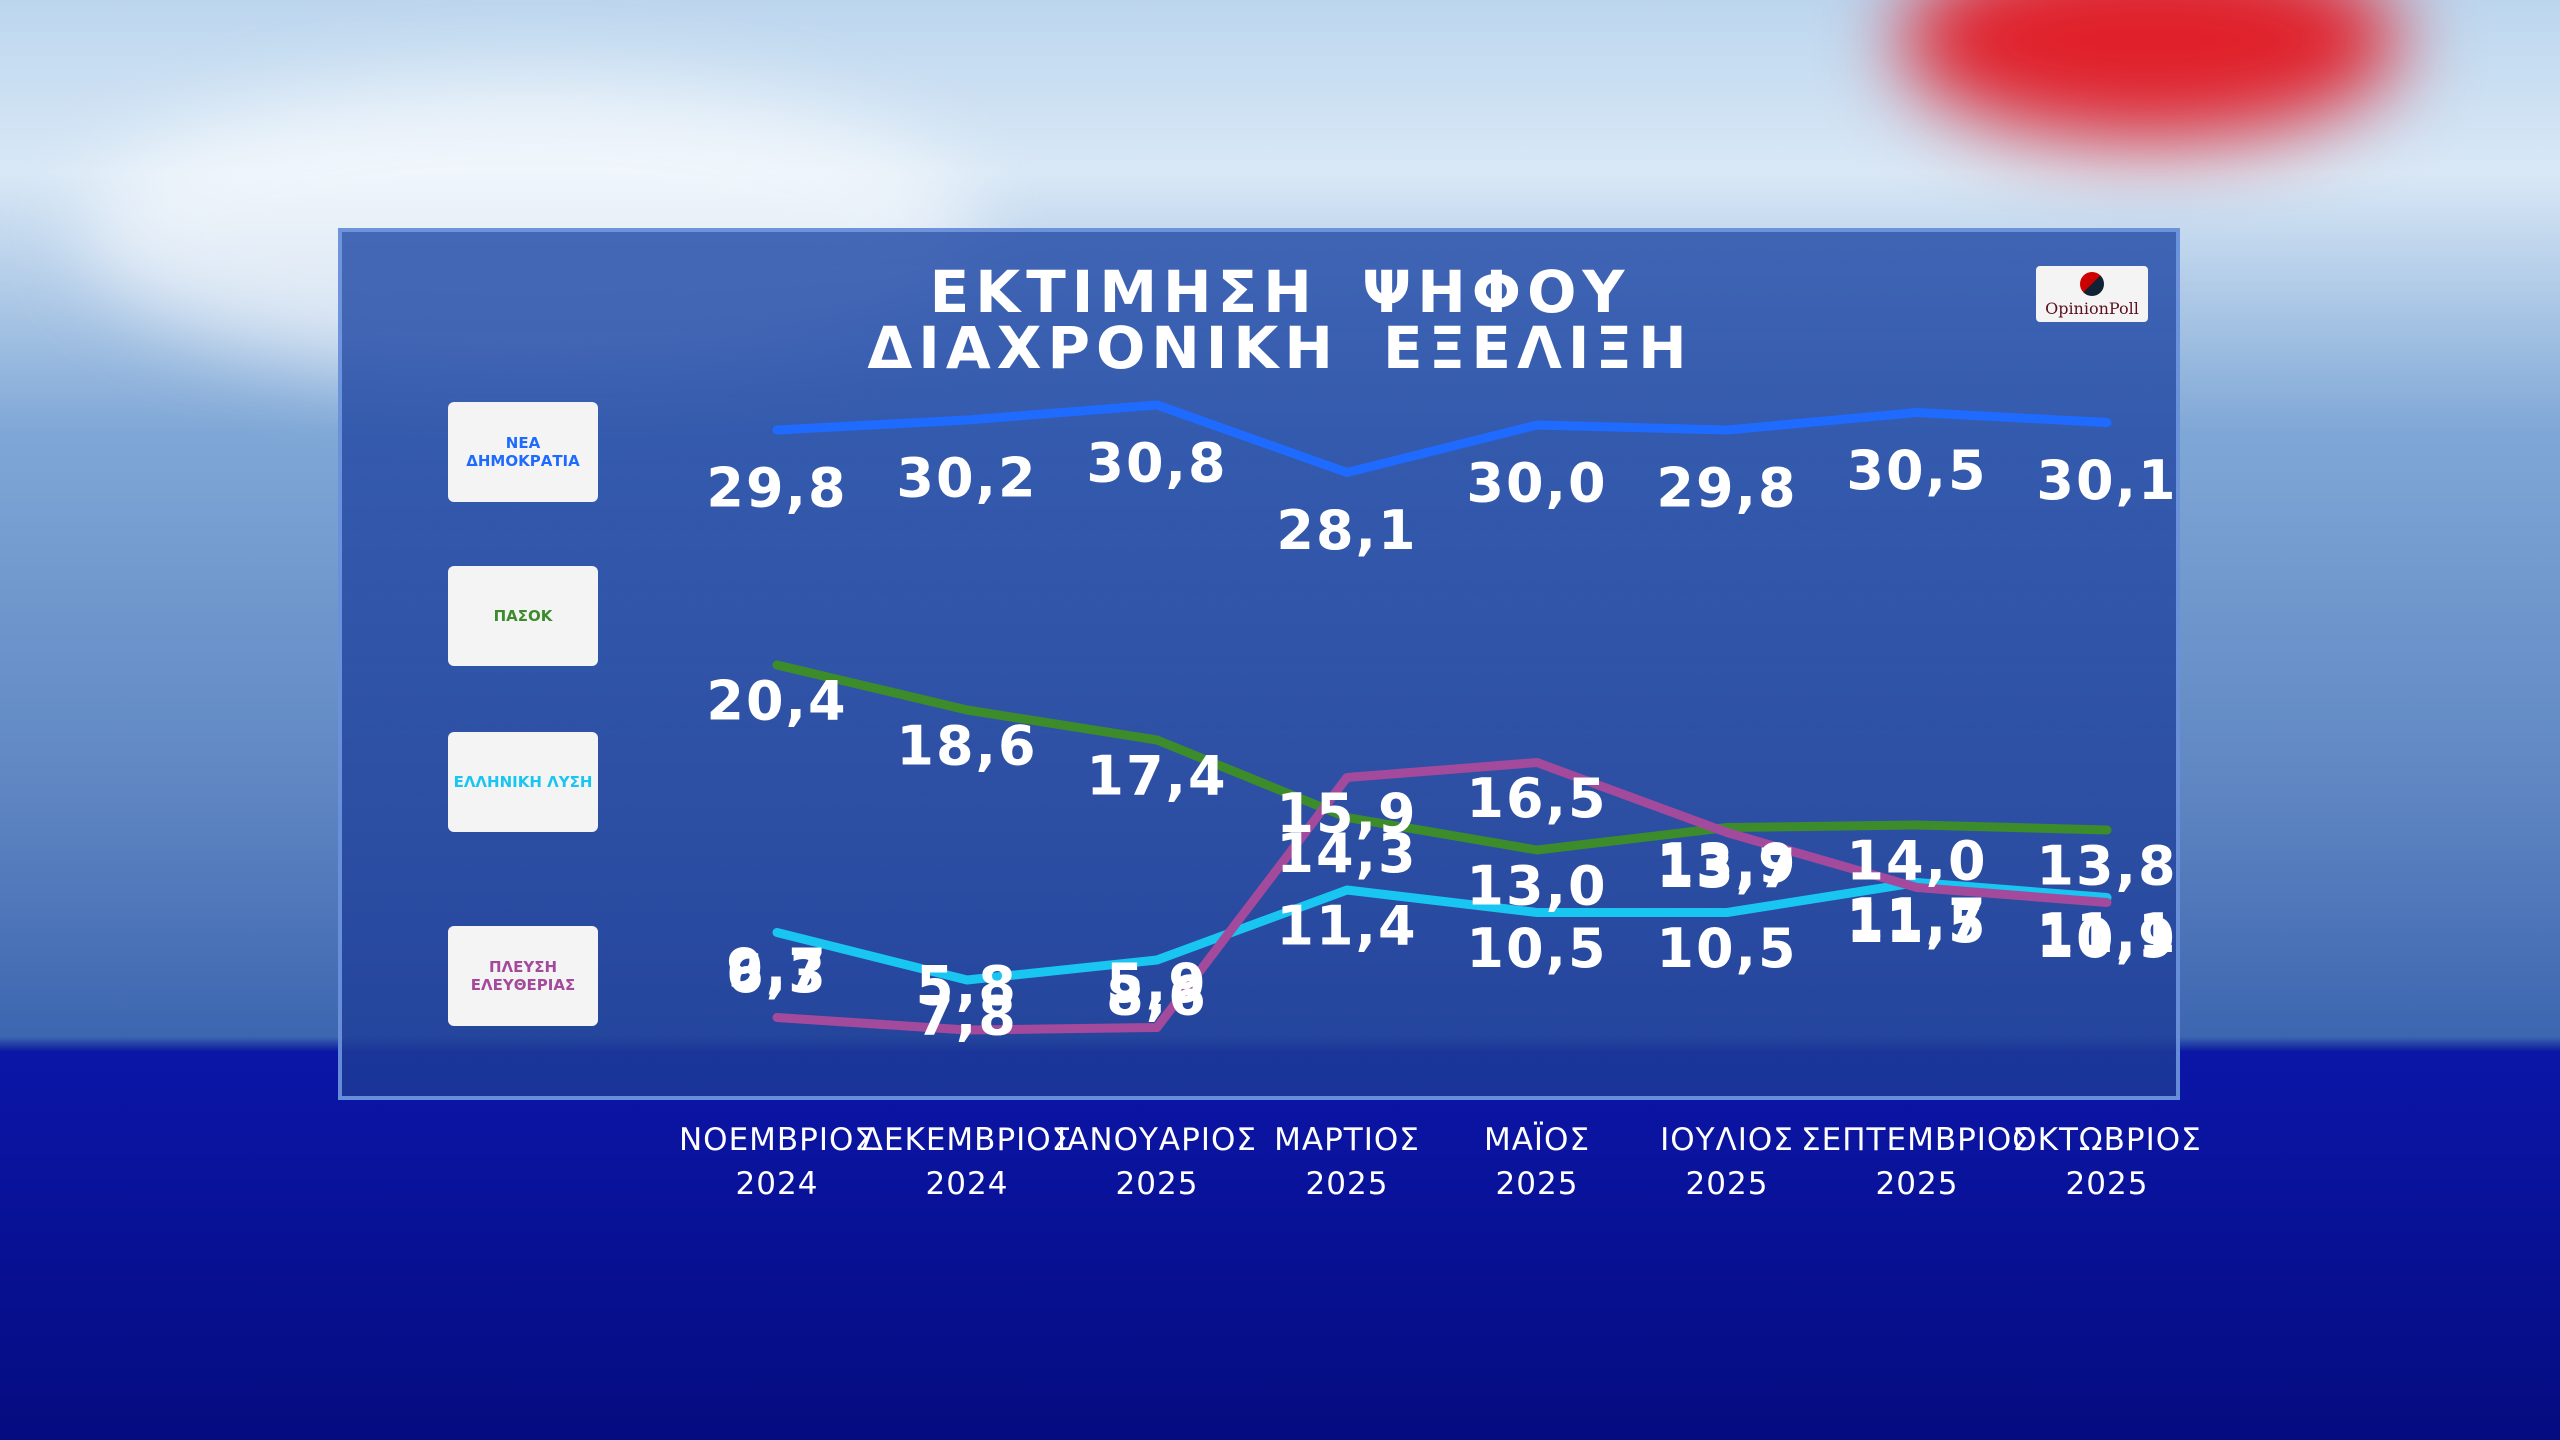  I want to click on data-label: 13,9, so click(1726, 863).